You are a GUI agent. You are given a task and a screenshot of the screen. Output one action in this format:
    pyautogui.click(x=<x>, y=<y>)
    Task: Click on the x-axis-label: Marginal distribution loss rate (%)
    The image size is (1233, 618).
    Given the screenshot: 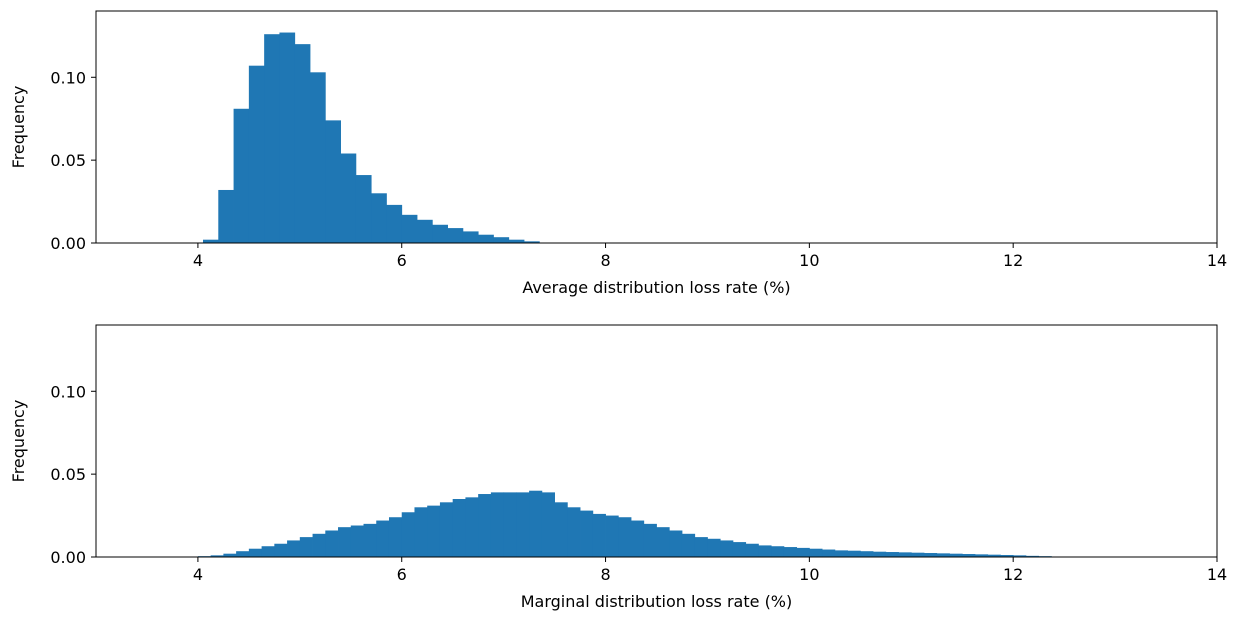 What is the action you would take?
    pyautogui.click(x=657, y=601)
    